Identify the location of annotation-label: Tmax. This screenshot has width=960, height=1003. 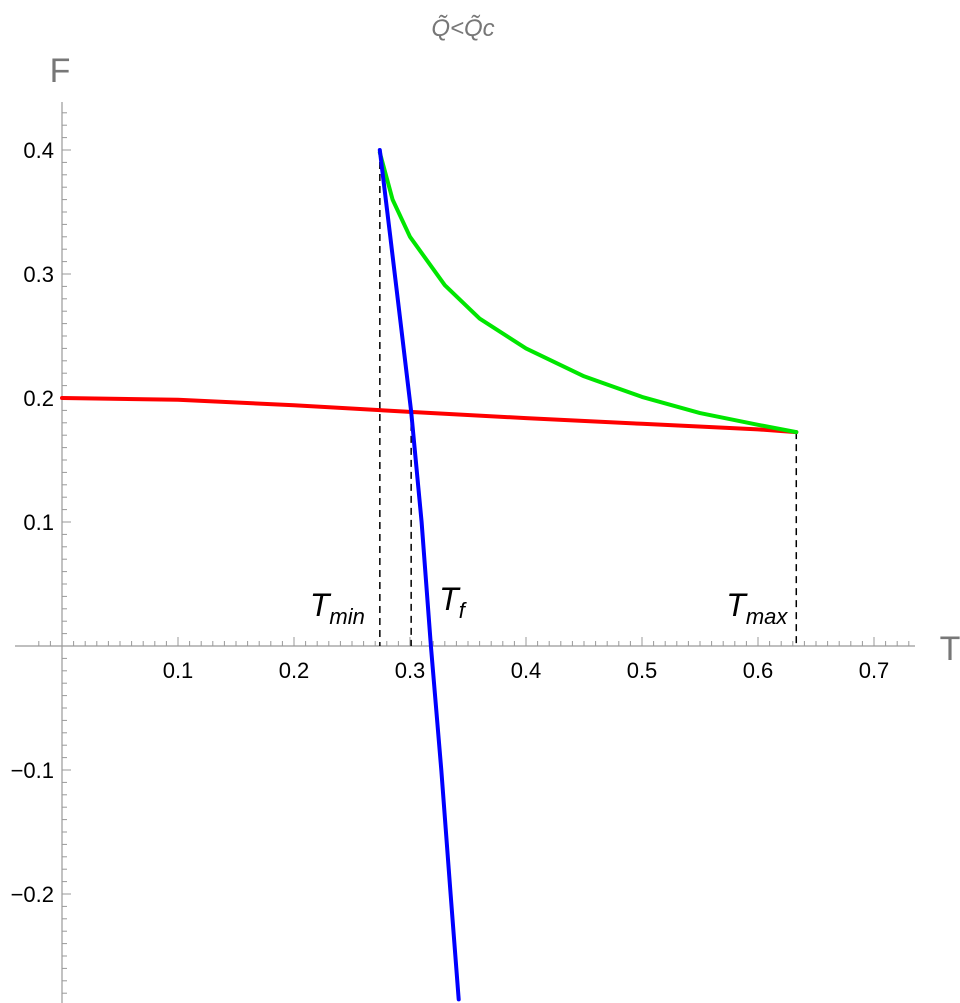
(757, 608).